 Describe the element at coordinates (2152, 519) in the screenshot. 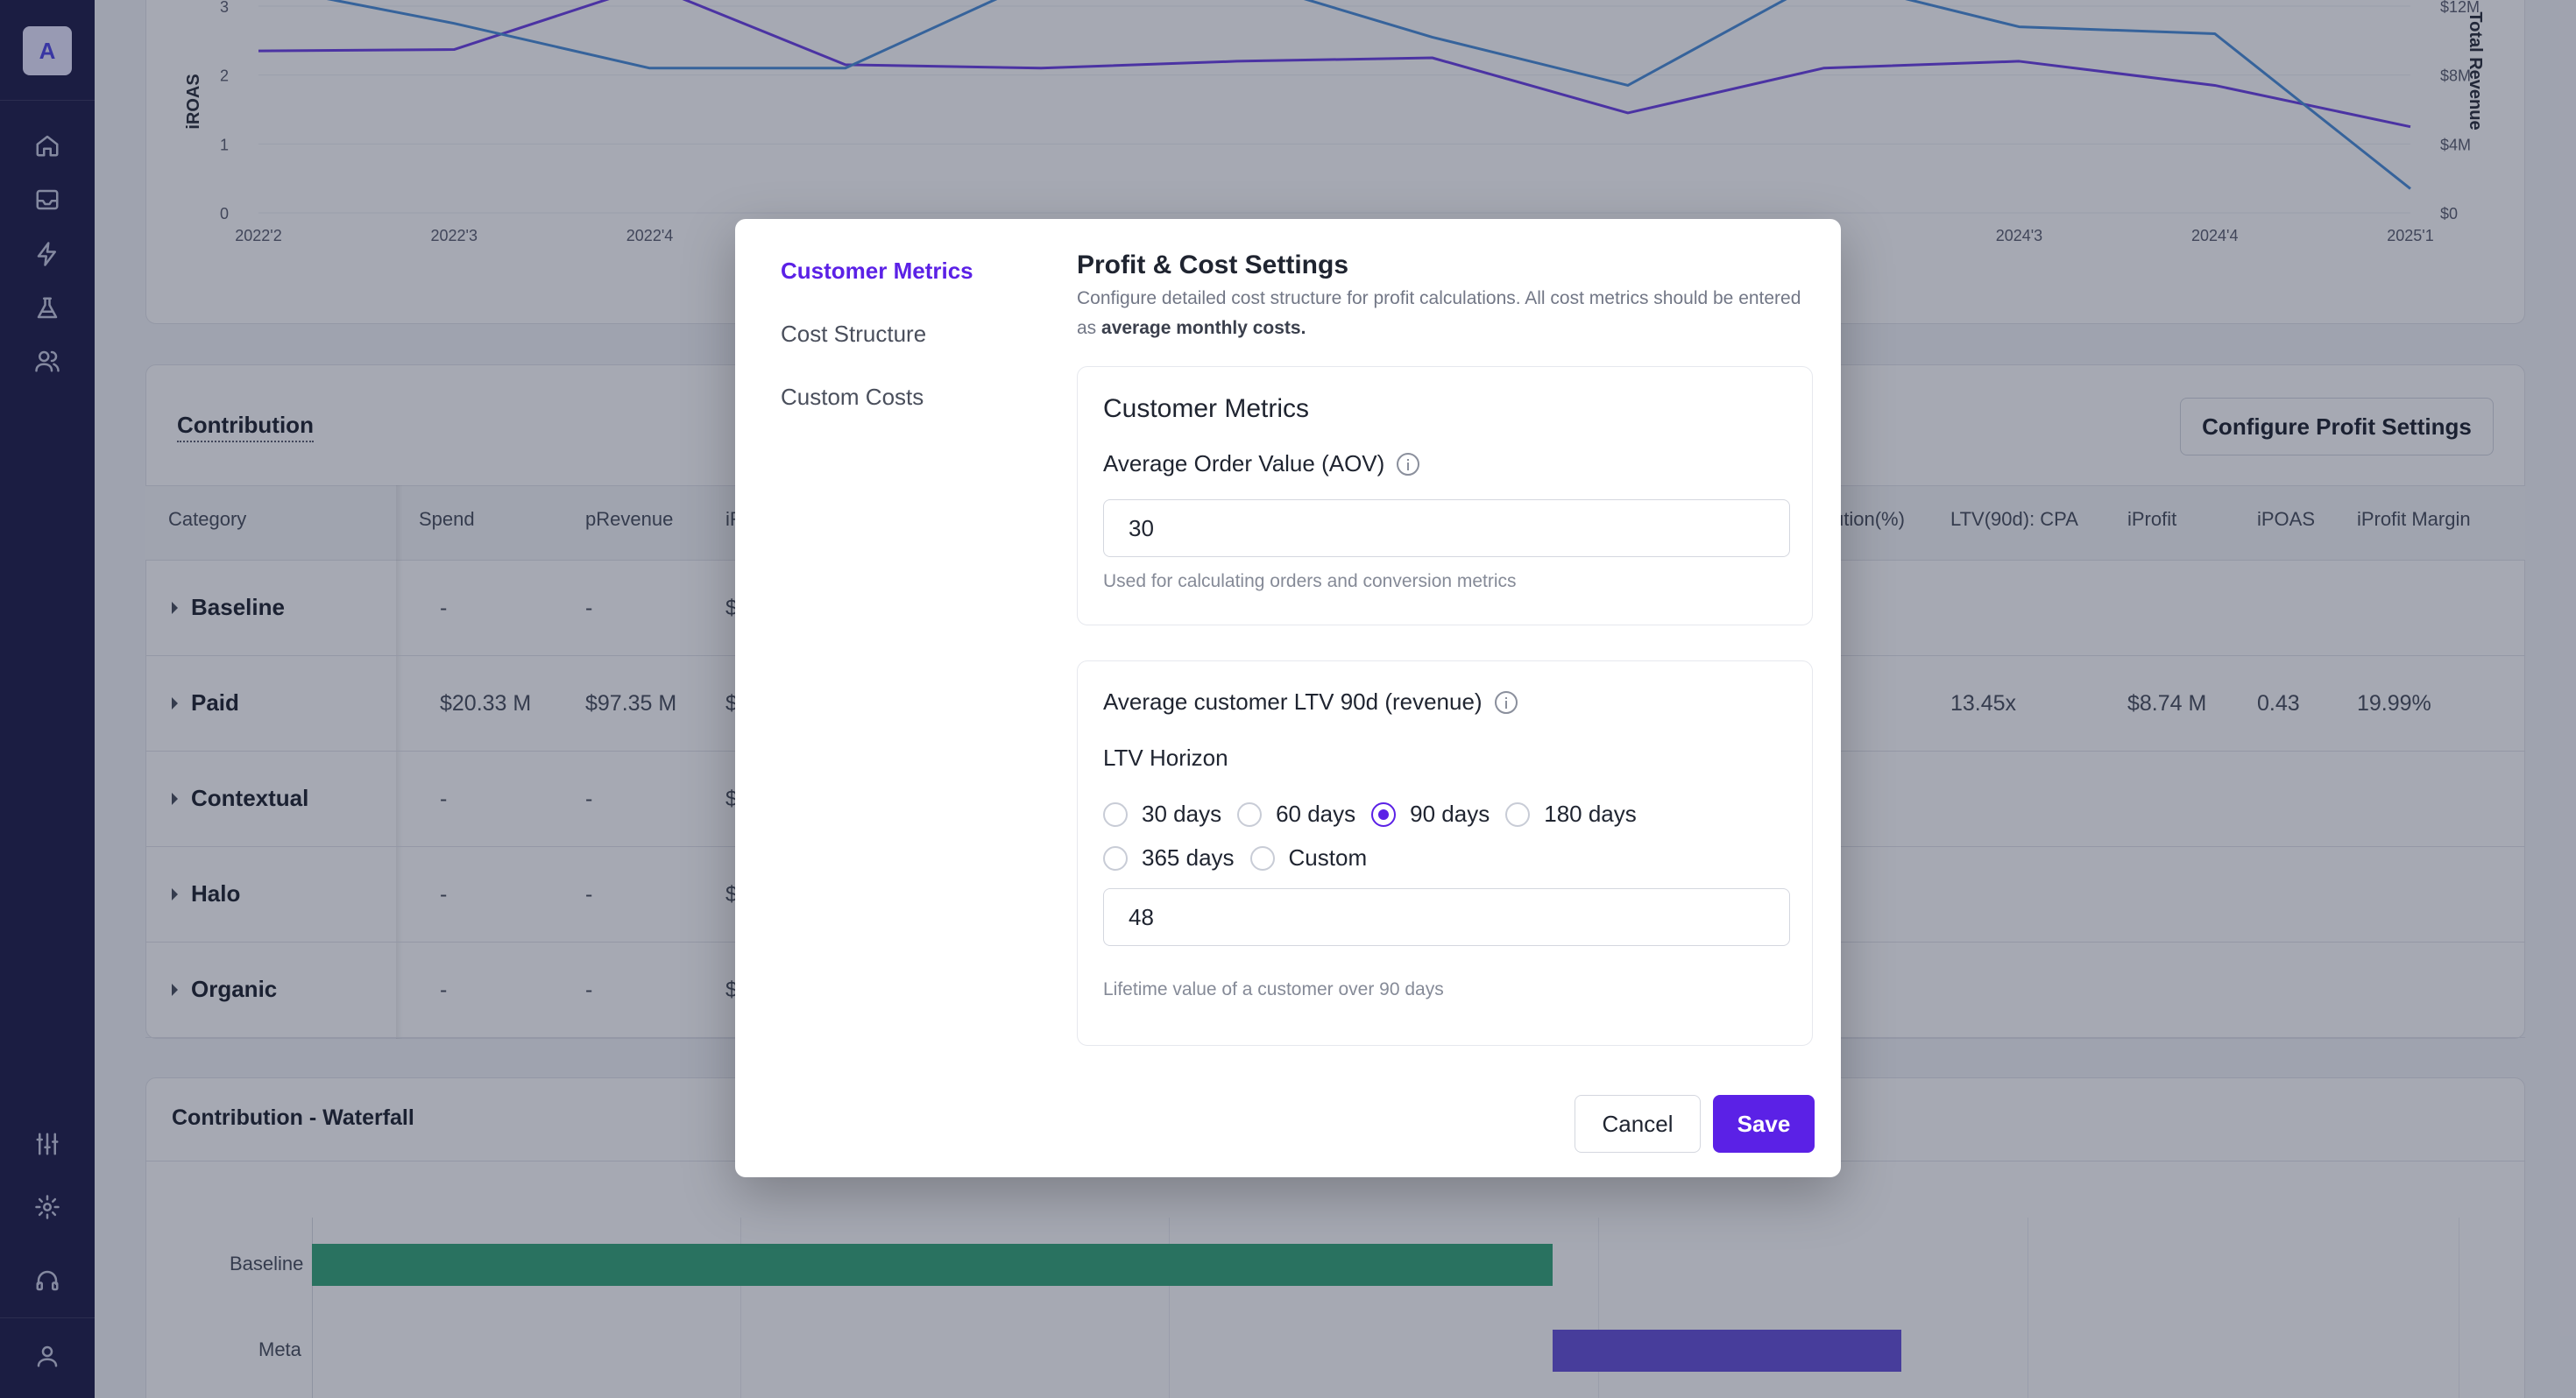

I see `col-iprofit: iProfit` at that location.